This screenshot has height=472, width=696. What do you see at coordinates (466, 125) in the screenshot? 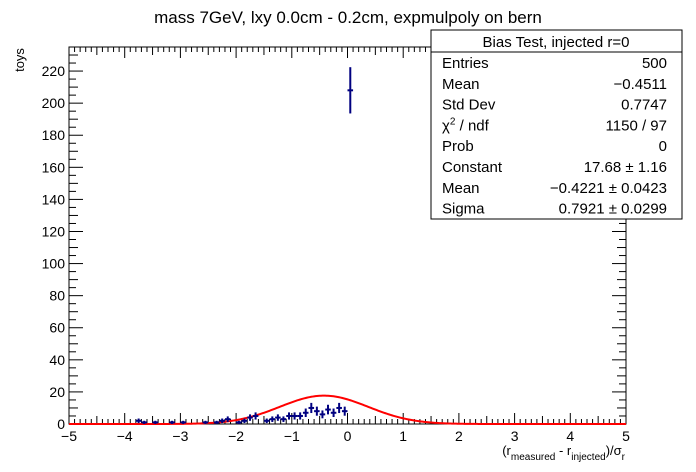
I see `stats-row-label: χ2 / ndf` at bounding box center [466, 125].